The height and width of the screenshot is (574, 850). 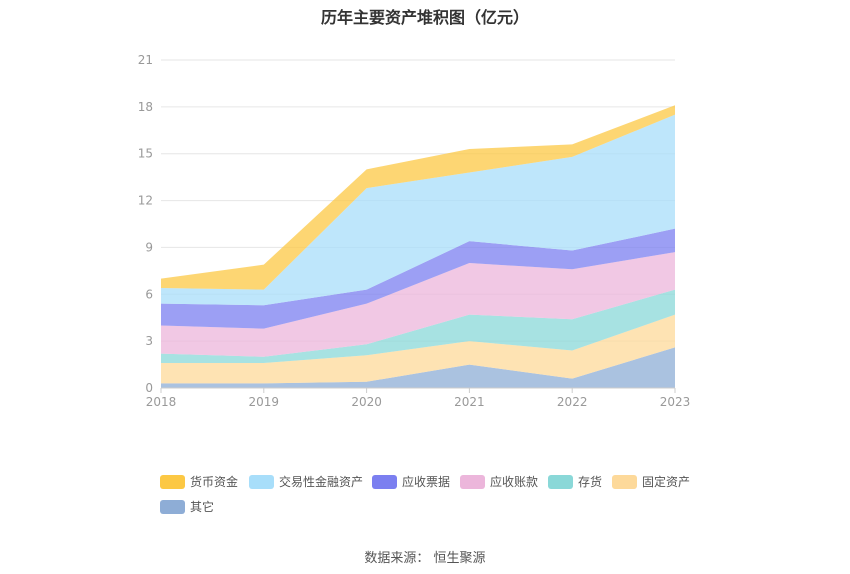 I want to click on x-tick-label: 2018, so click(x=161, y=402).